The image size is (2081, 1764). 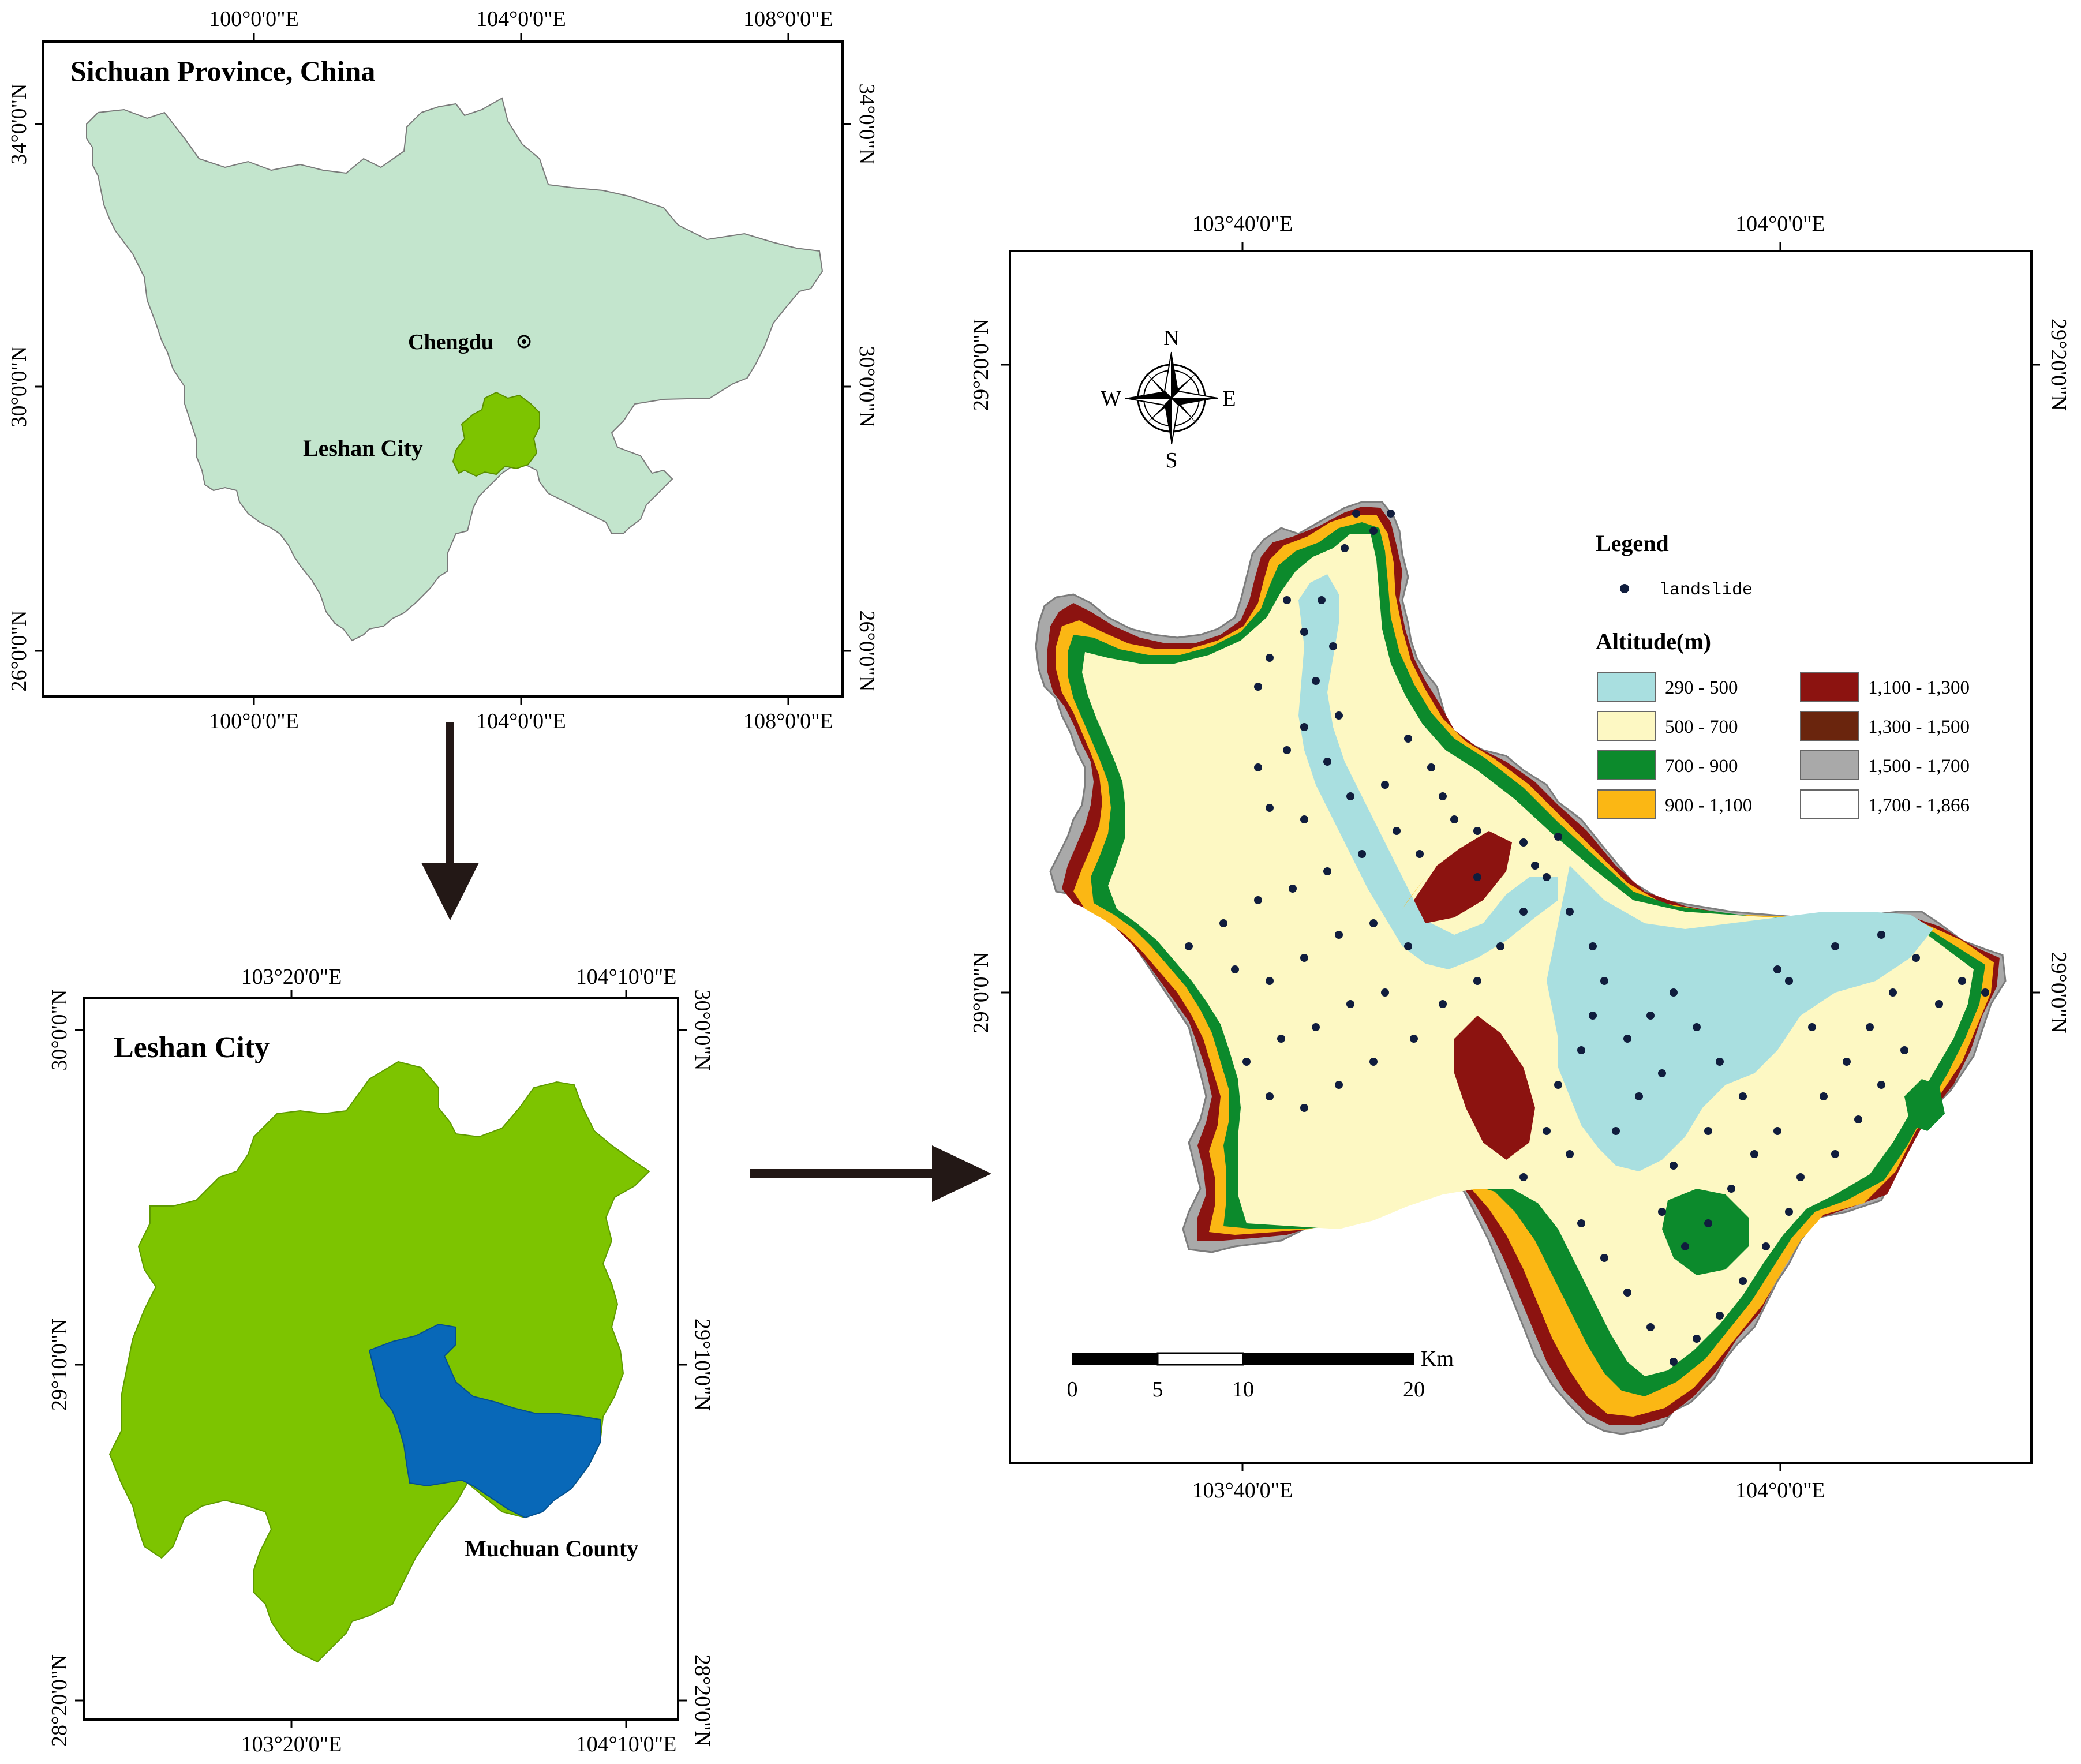 I want to click on legend-label-0: 290 - 500, so click(x=1701, y=688).